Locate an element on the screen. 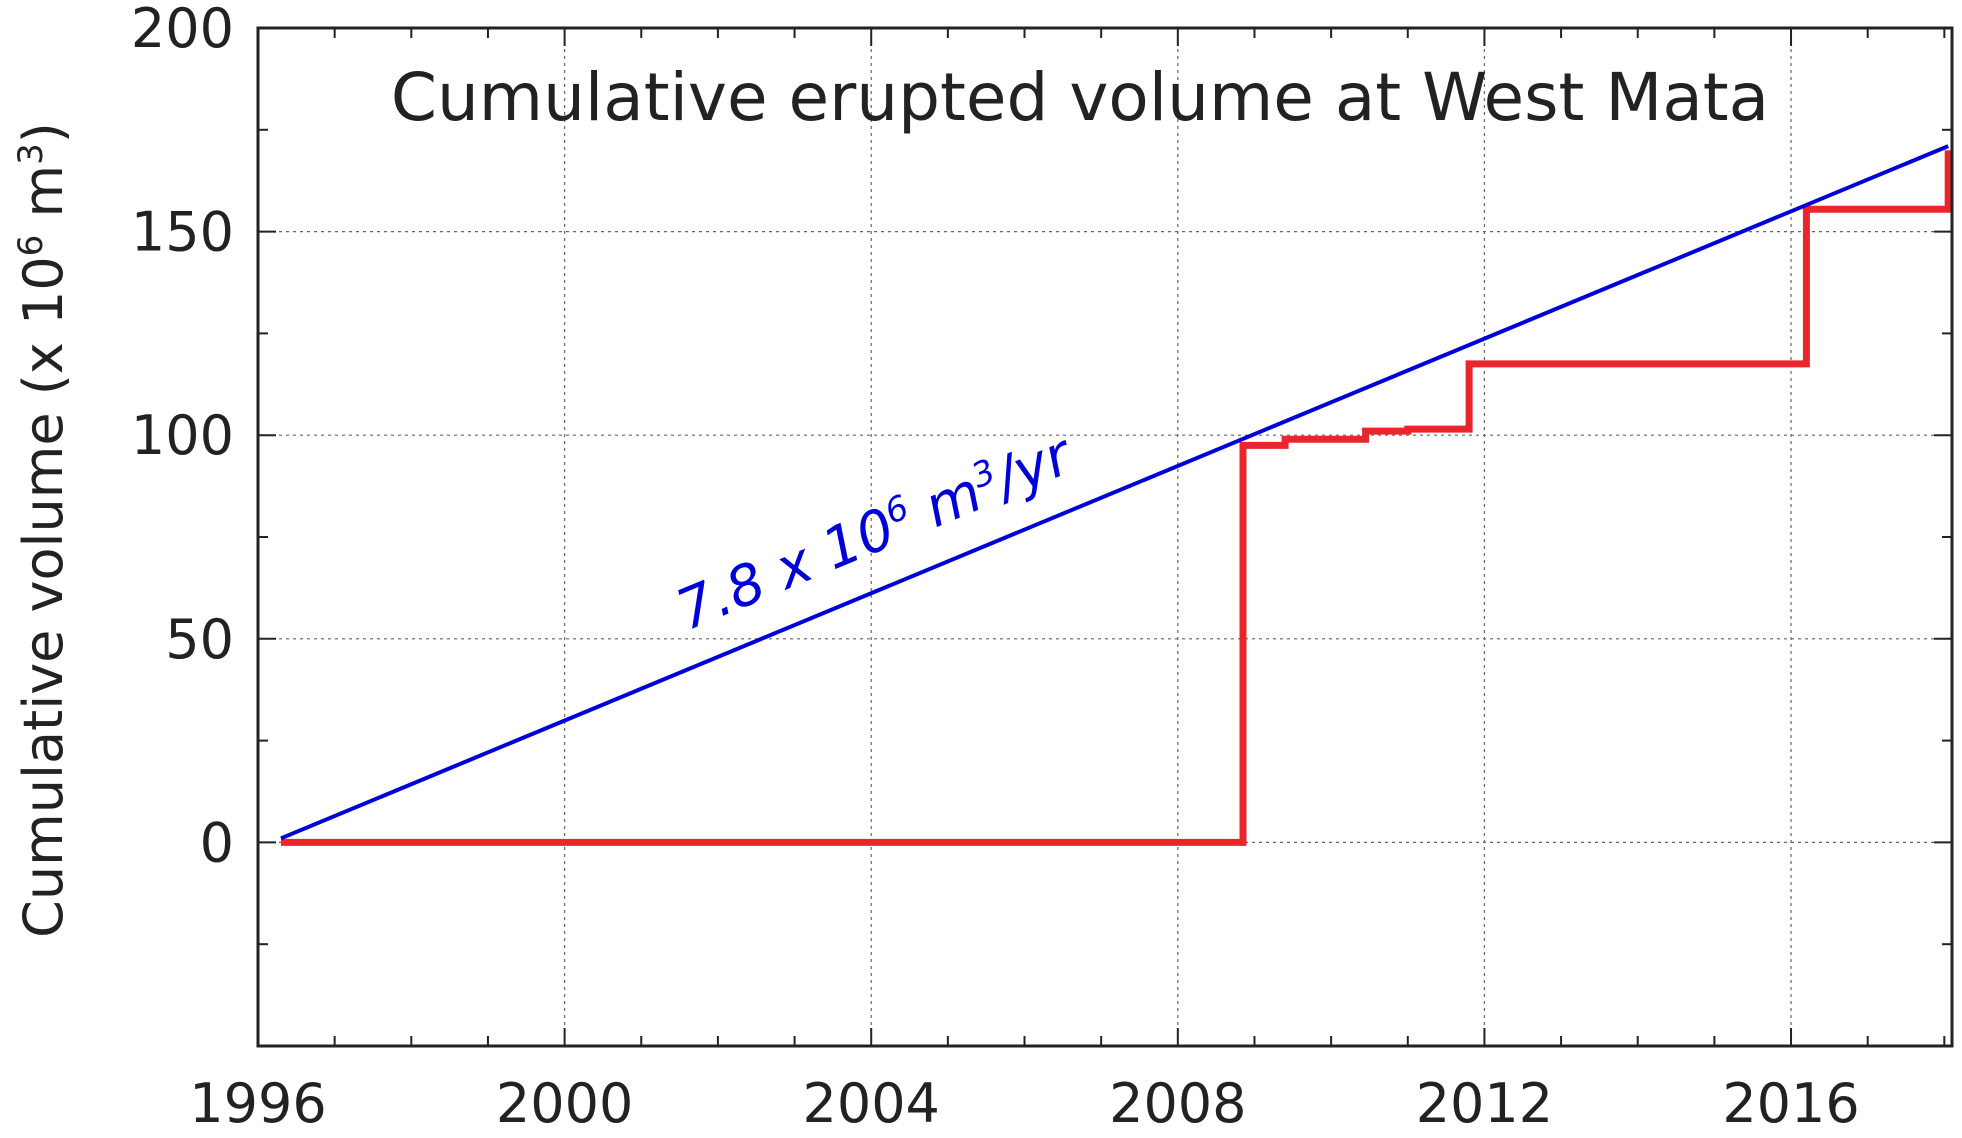 Image resolution: width=1962 pixels, height=1138 pixels. y-tick-label: 50 is located at coordinates (199, 639).